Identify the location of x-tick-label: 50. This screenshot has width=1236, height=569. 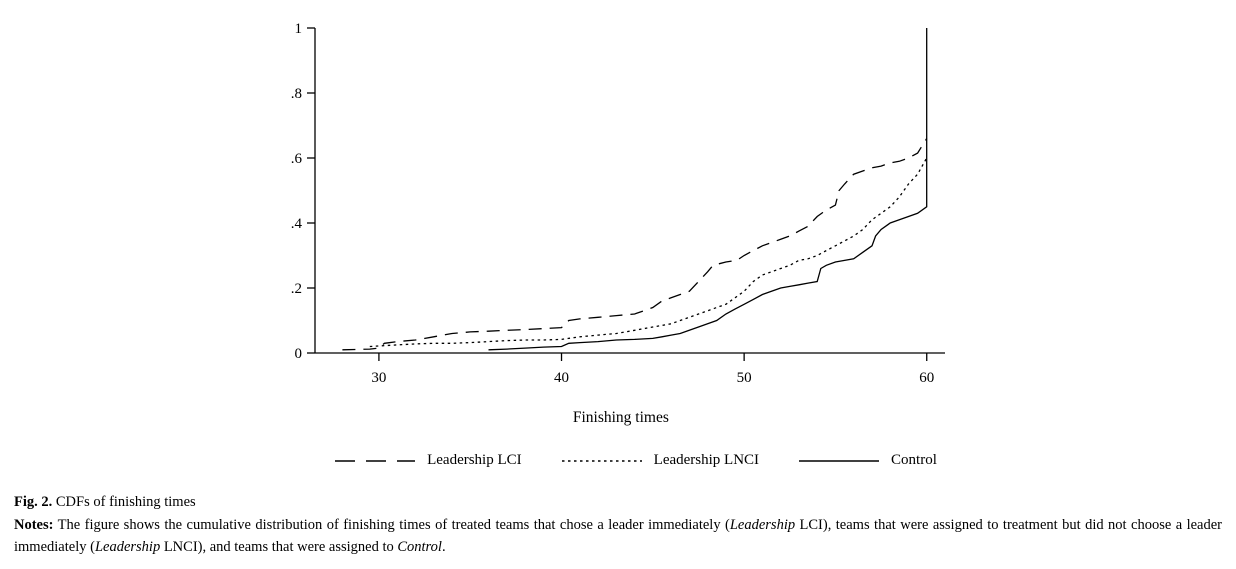
(744, 378).